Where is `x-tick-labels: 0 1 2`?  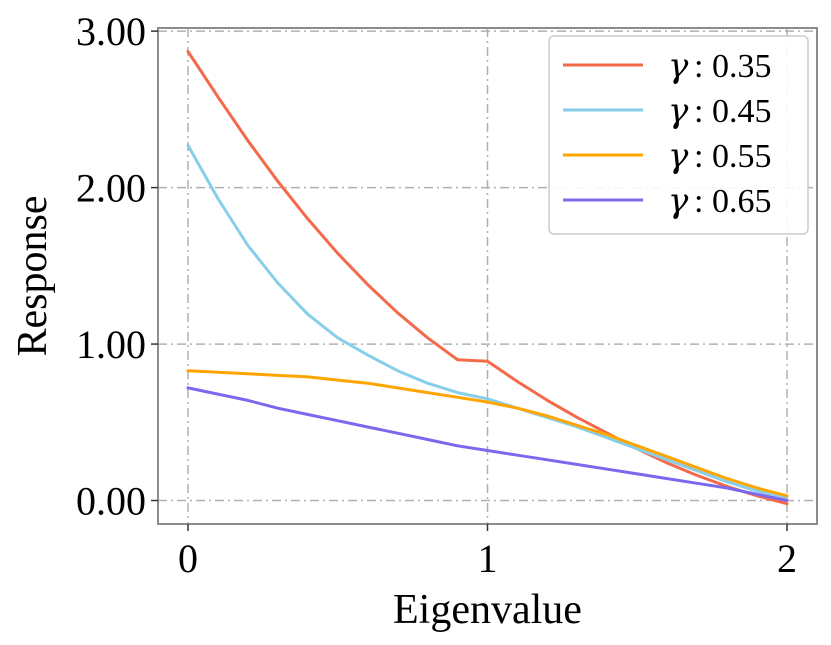
x-tick-labels: 0 1 2 is located at coordinates (487, 558).